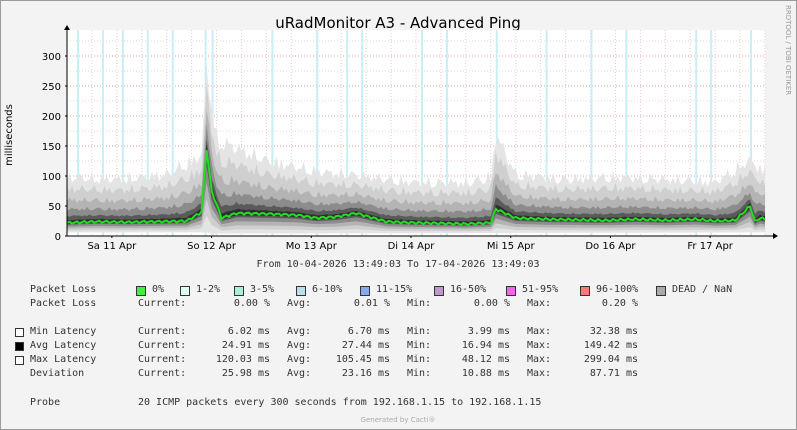 This screenshot has height=430, width=797. Describe the element at coordinates (613, 331) in the screenshot. I see `stat-max-value: 32.38 ms` at that location.